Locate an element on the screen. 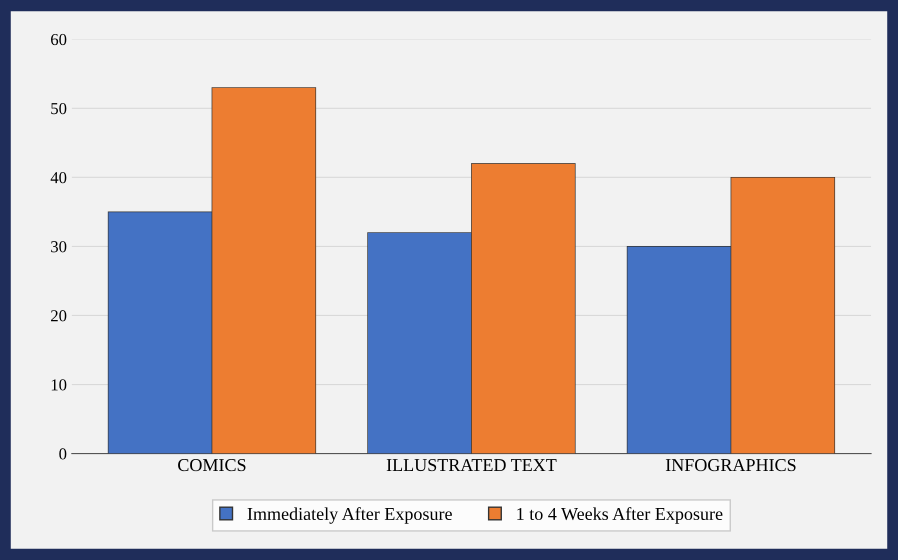 The height and width of the screenshot is (560, 898). x-tick-label: INFOGRAPHICS is located at coordinates (731, 465).